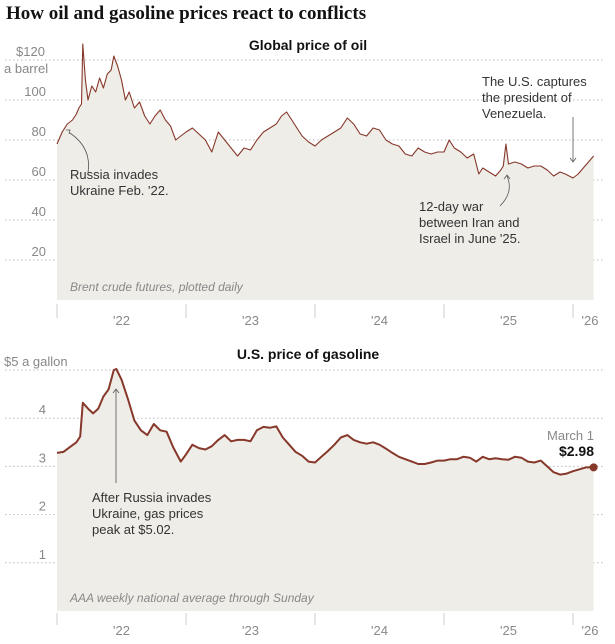 The height and width of the screenshot is (644, 615). Describe the element at coordinates (119, 182) in the screenshot. I see `annotation-russia: Russia invades Ukraine Feb. '22.` at that location.